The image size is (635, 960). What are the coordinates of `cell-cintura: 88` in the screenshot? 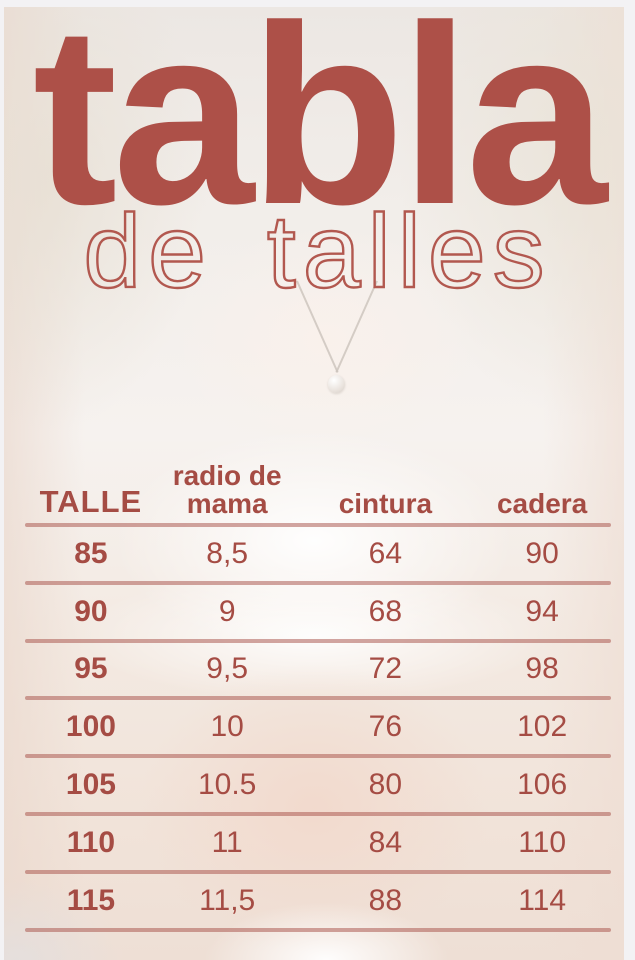 It's located at (385, 900).